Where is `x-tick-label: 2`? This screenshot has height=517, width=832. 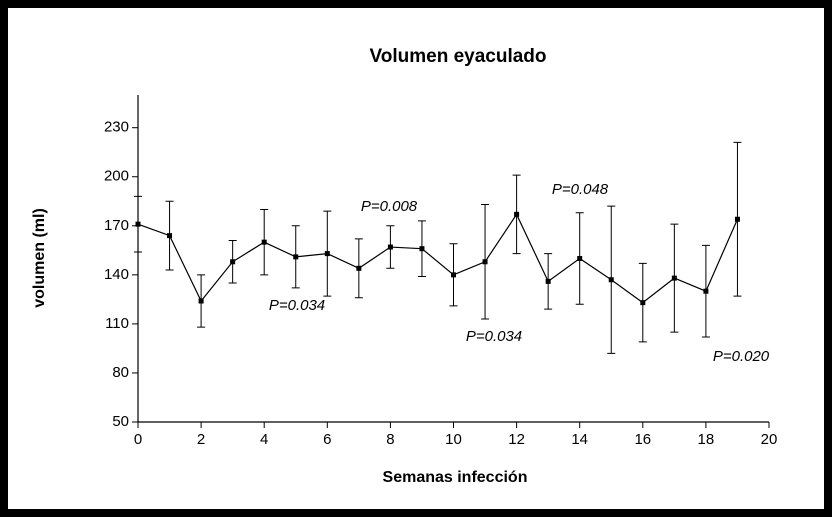
x-tick-label: 2 is located at coordinates (201, 439).